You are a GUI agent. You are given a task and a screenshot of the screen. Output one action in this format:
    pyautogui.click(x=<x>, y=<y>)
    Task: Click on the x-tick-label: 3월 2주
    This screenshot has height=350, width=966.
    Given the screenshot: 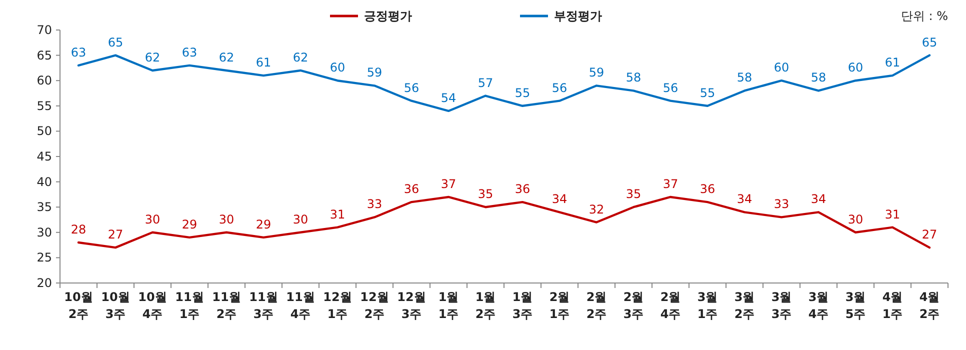 What is the action you would take?
    pyautogui.click(x=744, y=305)
    